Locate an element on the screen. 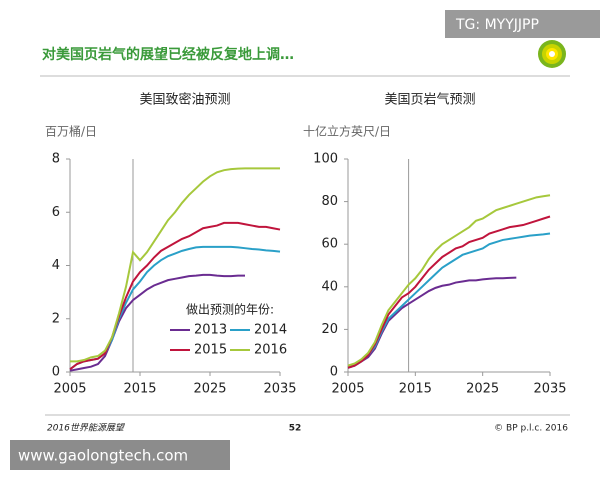 The width and height of the screenshot is (600, 480). y-tick-label: 60 is located at coordinates (329, 244).